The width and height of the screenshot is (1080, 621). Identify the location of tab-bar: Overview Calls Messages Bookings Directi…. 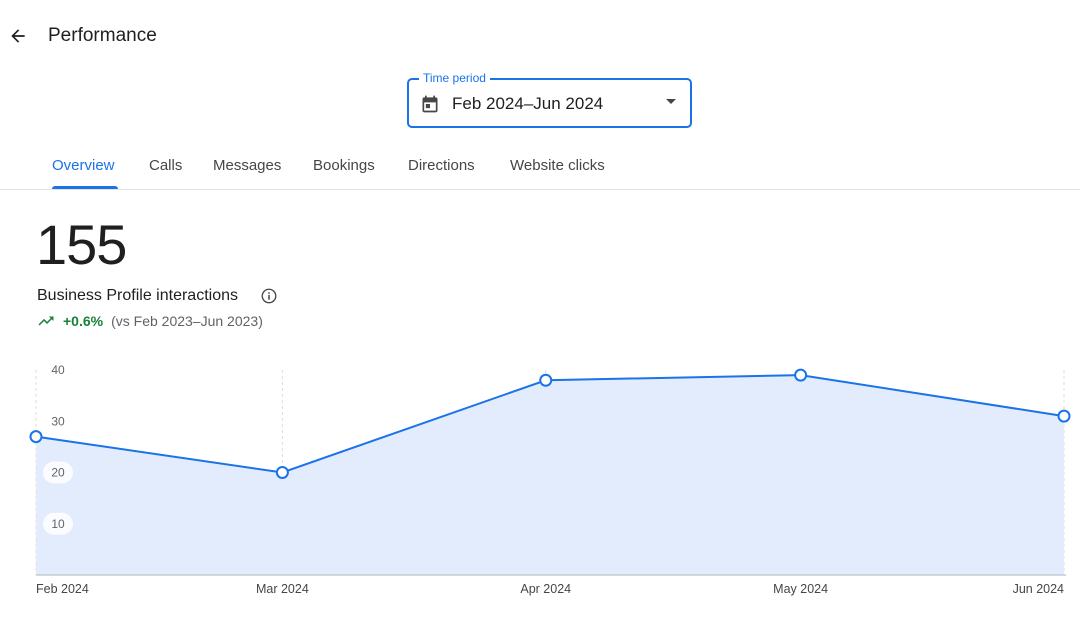
(540, 168).